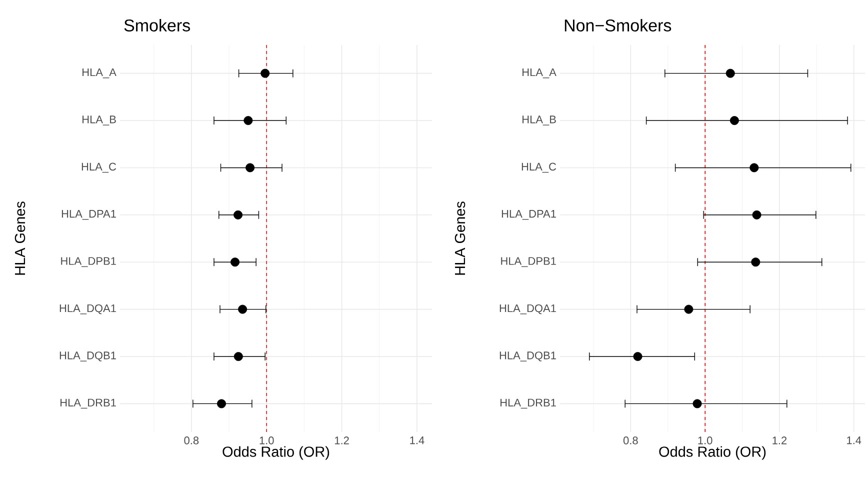  Describe the element at coordinates (618, 25) in the screenshot. I see `chart-title: Non−Smokers` at that location.